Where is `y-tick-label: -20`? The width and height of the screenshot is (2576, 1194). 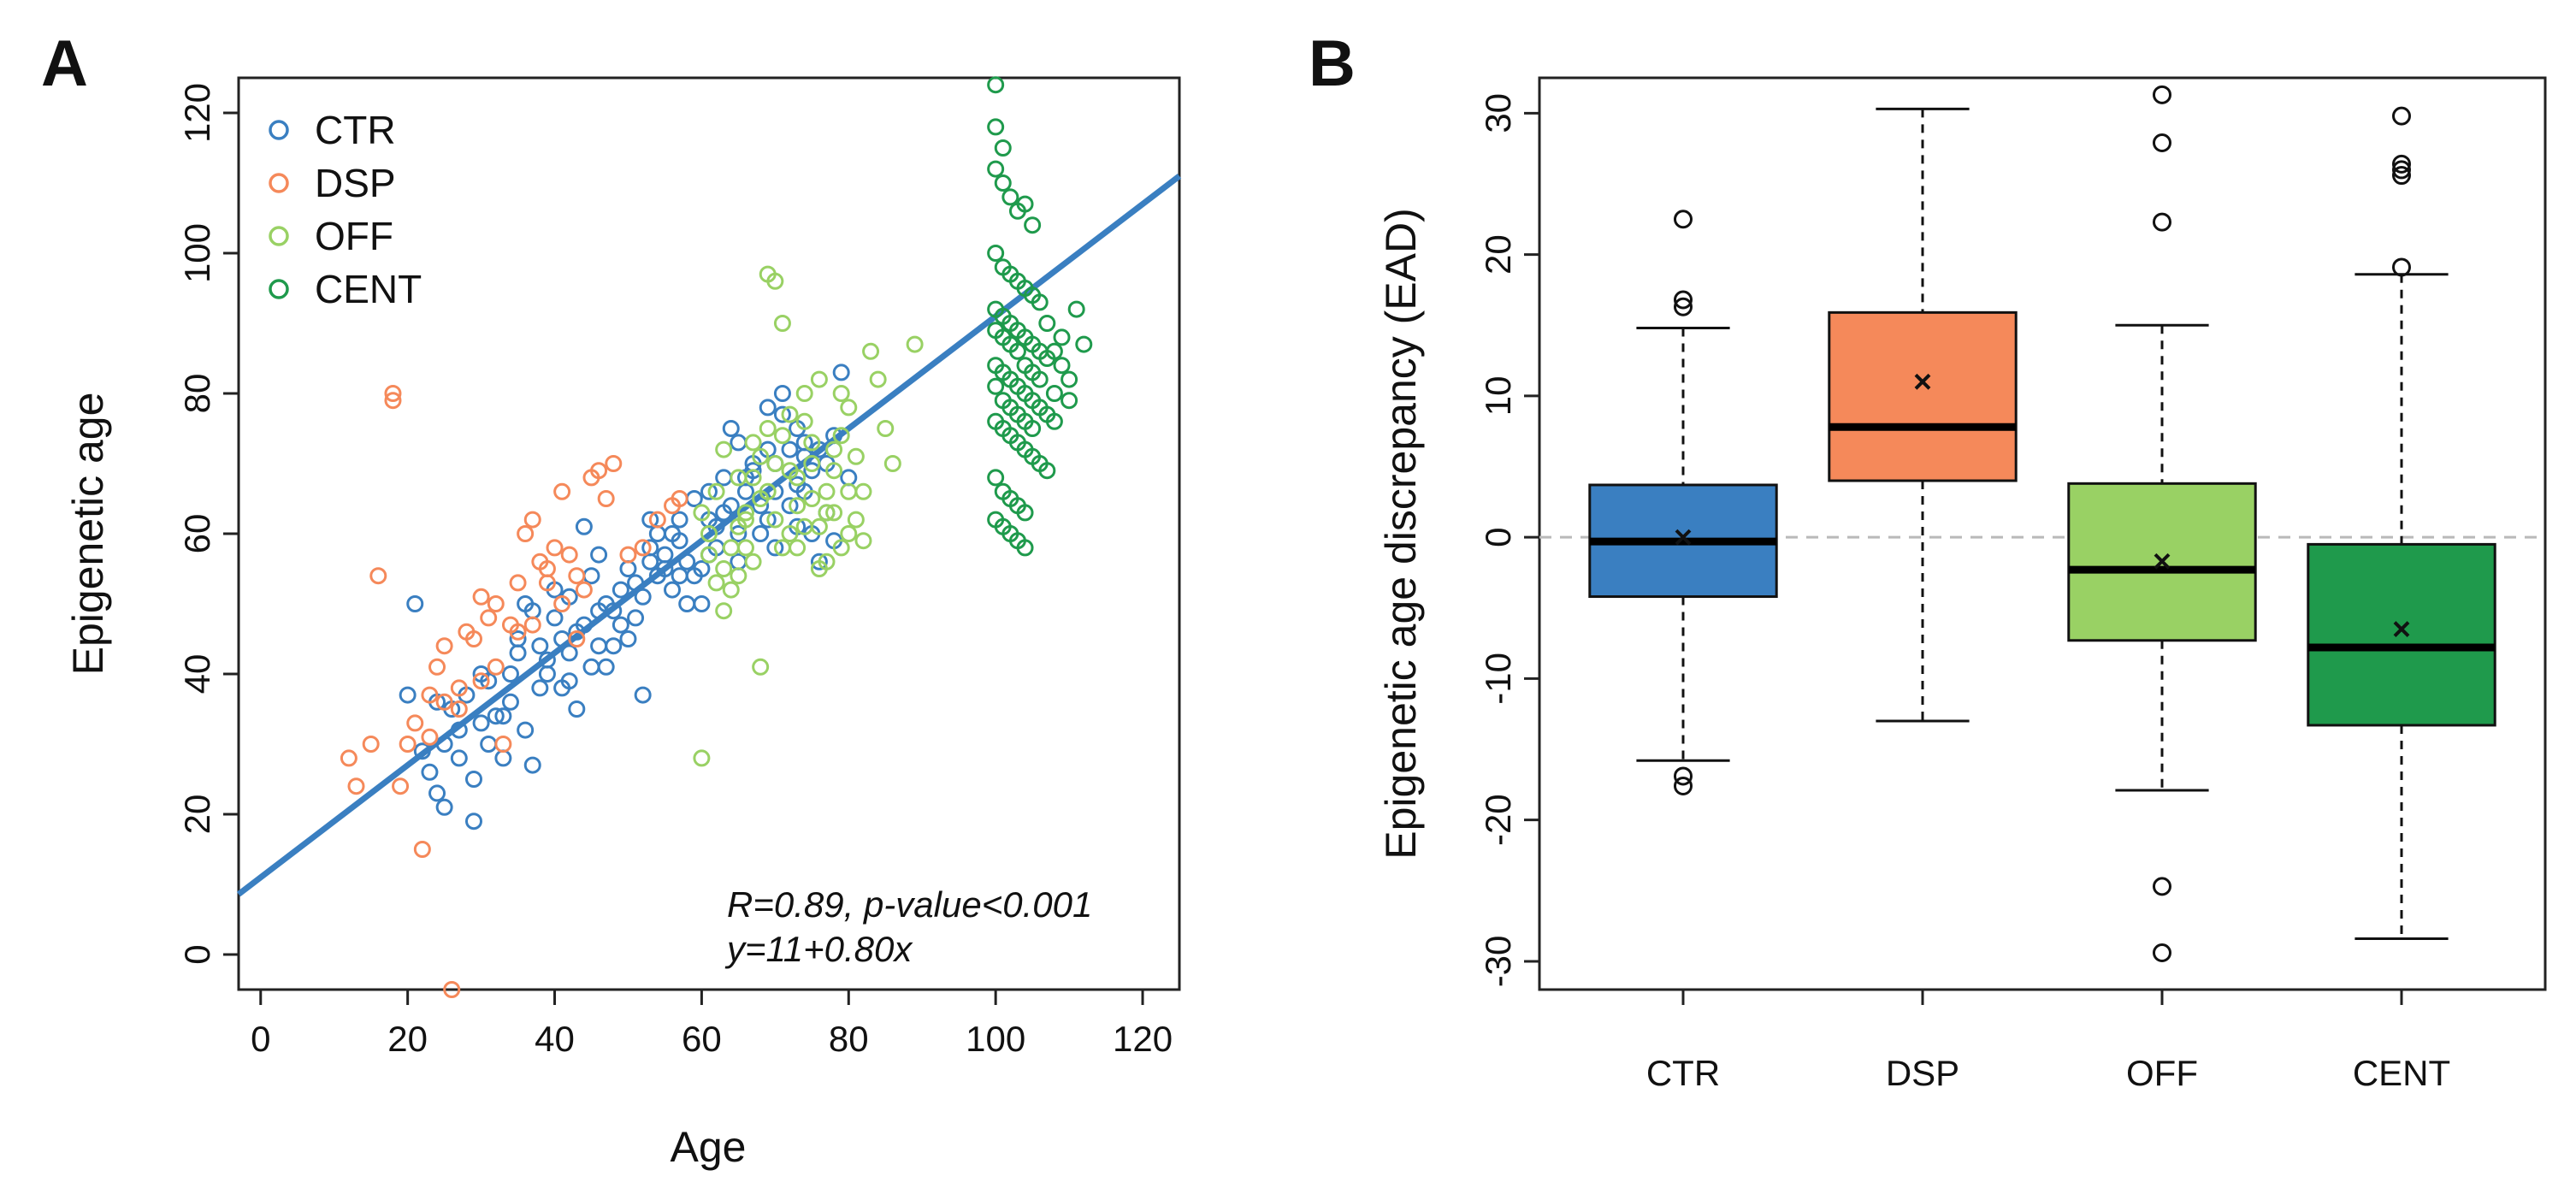
y-tick-label: -20 is located at coordinates (1498, 820).